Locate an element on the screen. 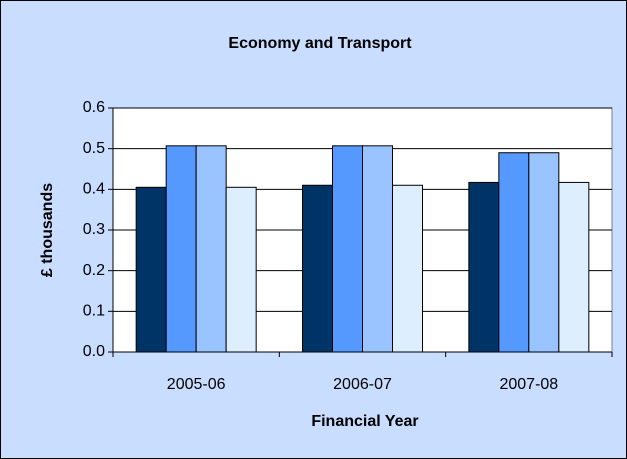 This screenshot has height=459, width=627. y-tick-label: 0.1 is located at coordinates (94, 311).